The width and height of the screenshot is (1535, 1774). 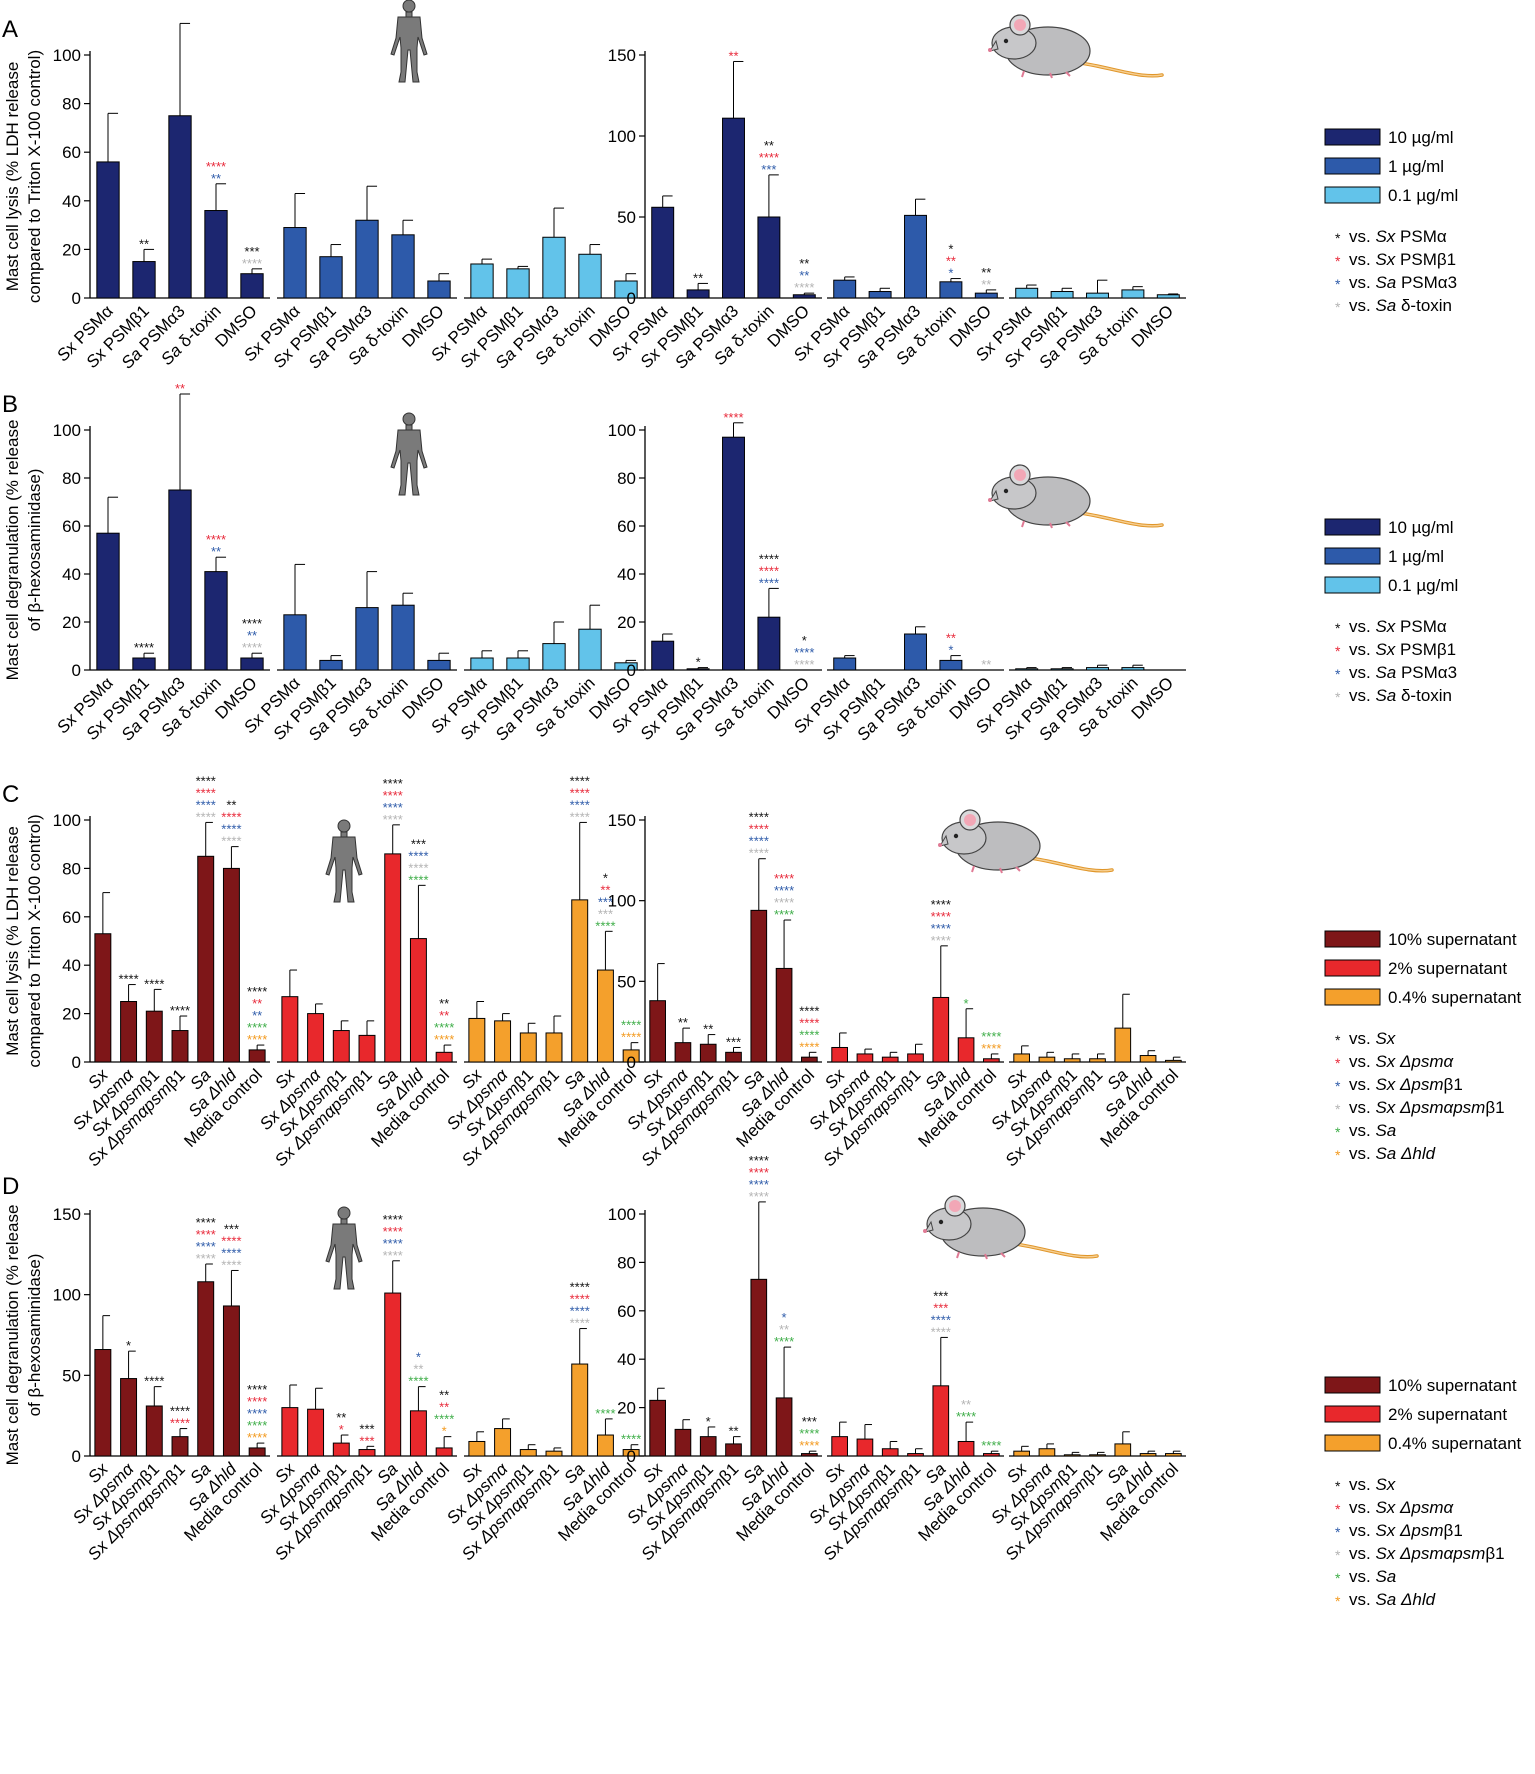 What do you see at coordinates (1421, 527) in the screenshot?
I see `legend-label: 10 µg/ml` at bounding box center [1421, 527].